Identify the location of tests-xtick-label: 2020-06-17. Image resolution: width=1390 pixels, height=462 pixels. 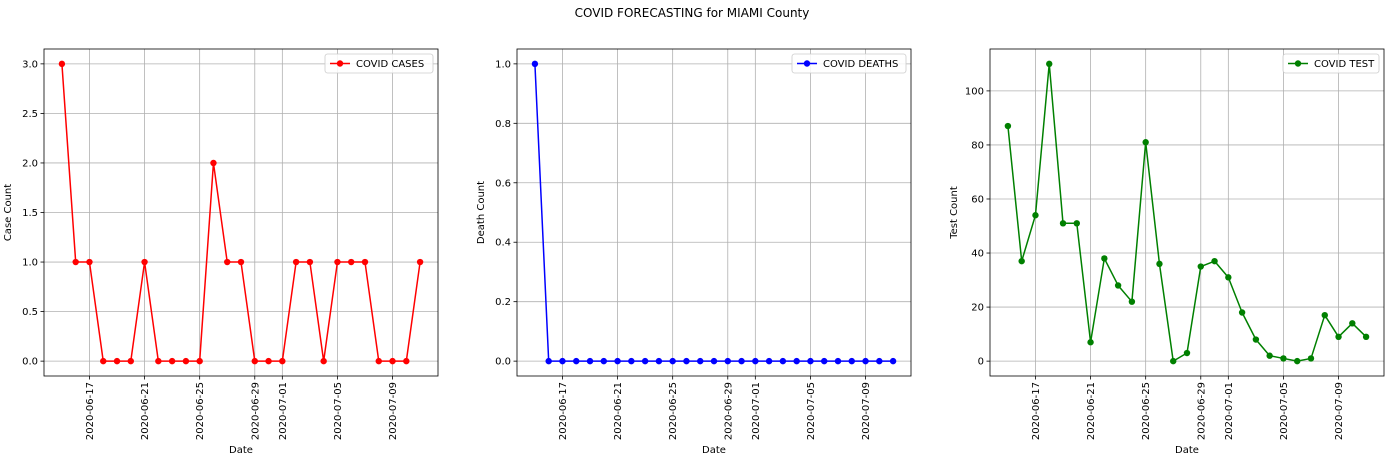
(1036, 411).